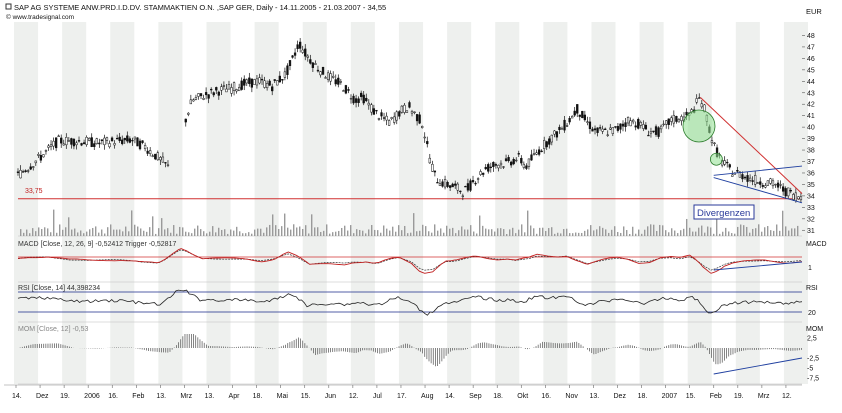 This screenshot has width=842, height=413. I want to click on price-tick-label: 37, so click(811, 162).